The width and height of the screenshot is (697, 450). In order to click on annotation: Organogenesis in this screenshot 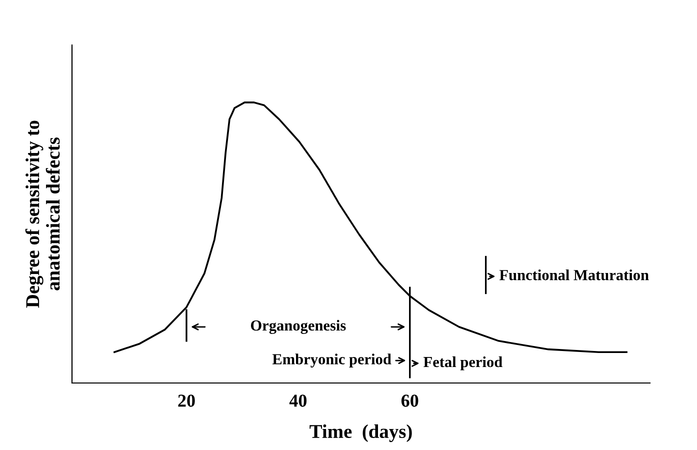, I will do `click(298, 327)`.